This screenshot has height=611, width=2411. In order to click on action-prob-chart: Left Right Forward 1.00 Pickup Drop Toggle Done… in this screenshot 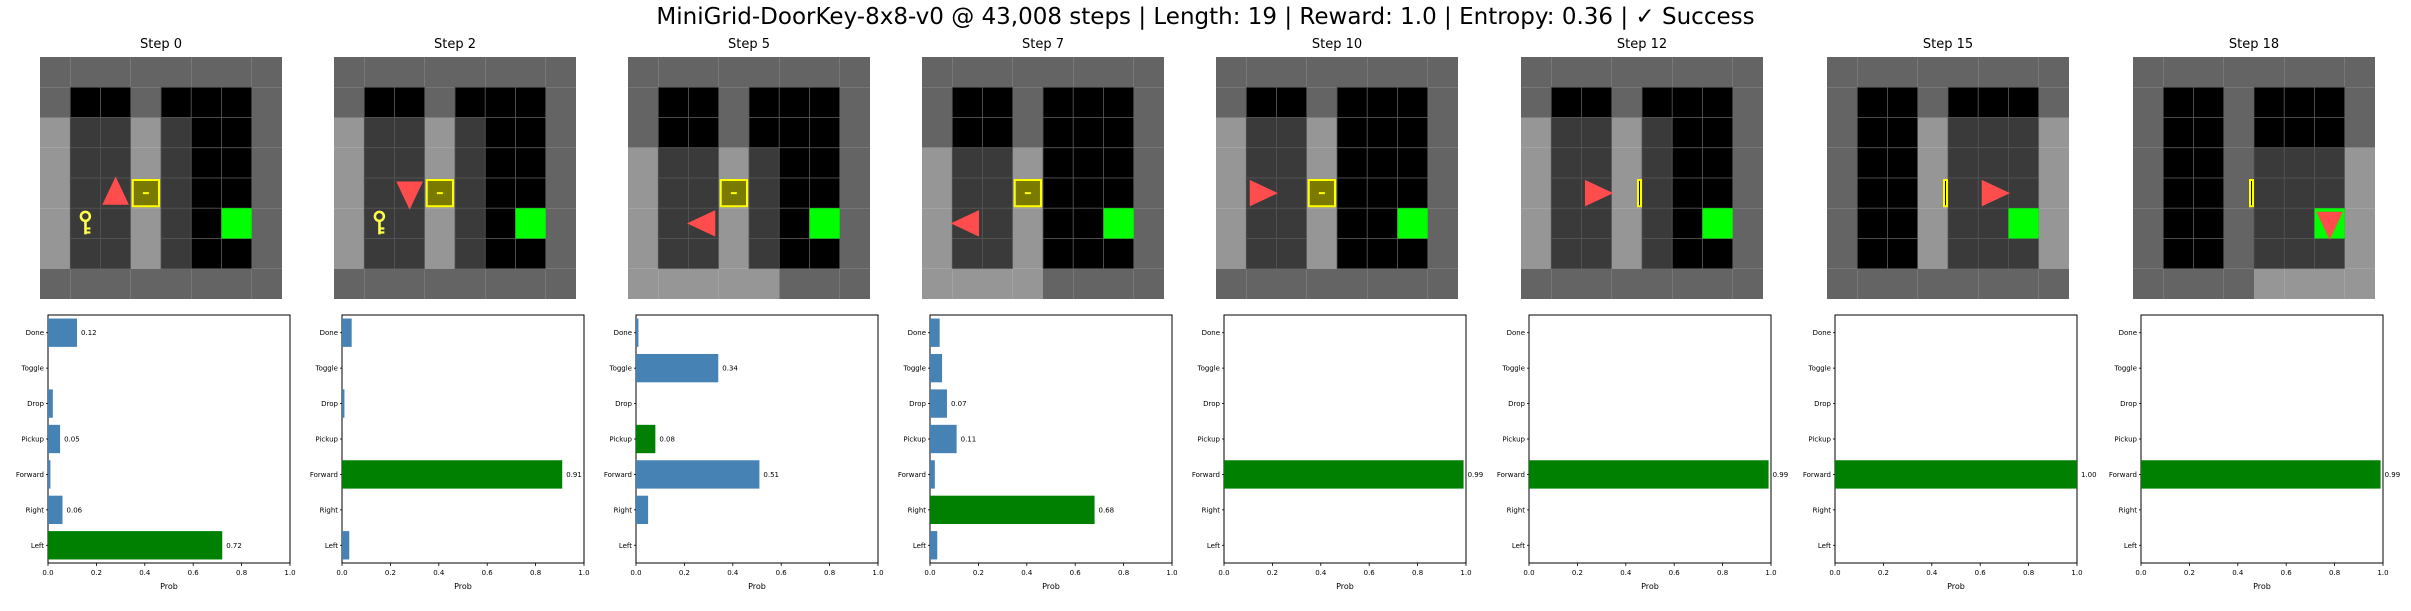, I will do `click(1950, 452)`.